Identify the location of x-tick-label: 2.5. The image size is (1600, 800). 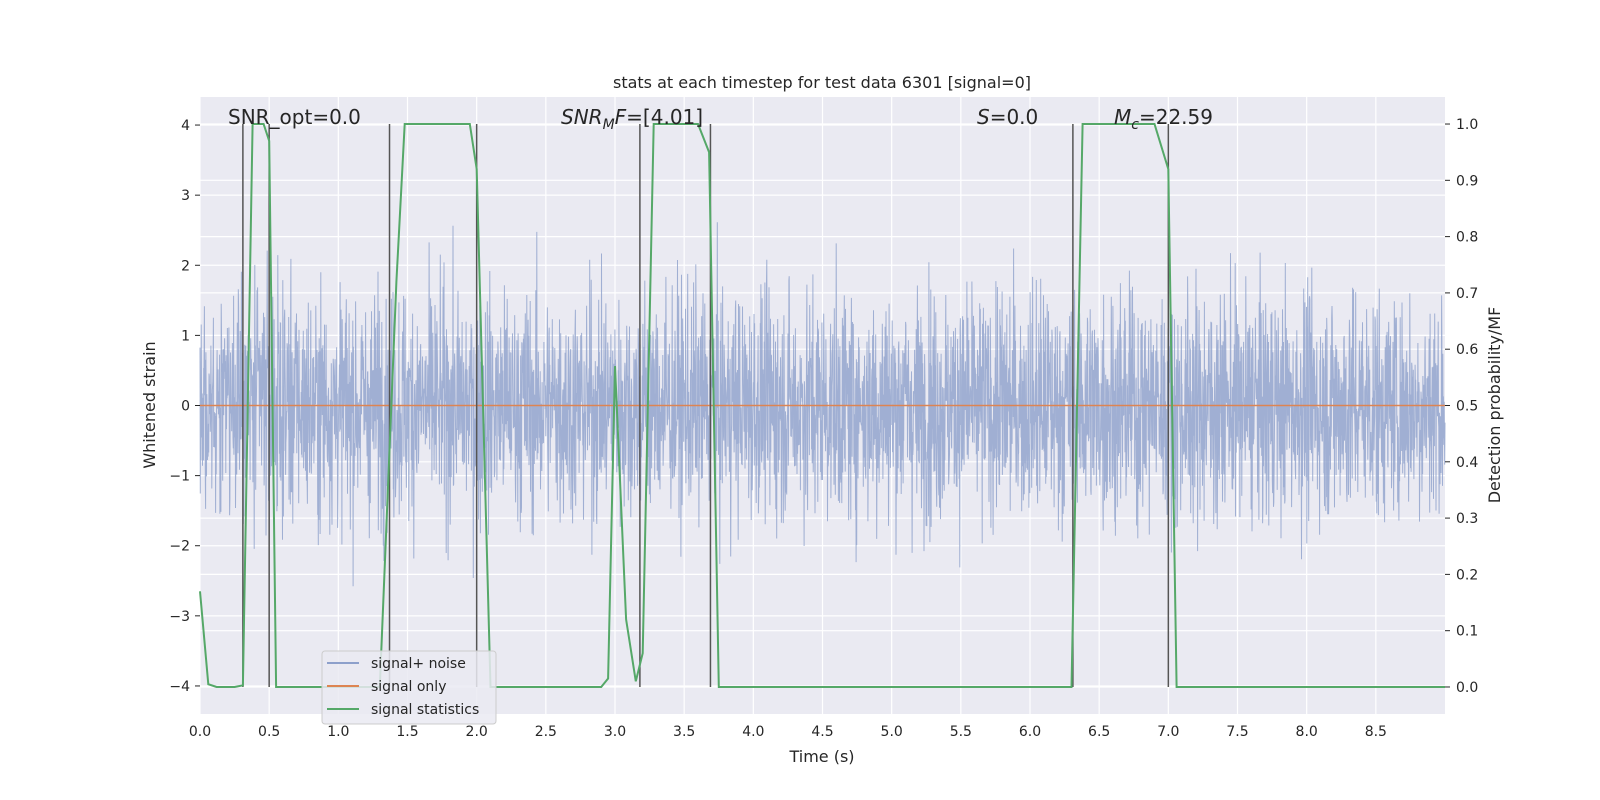
(546, 732).